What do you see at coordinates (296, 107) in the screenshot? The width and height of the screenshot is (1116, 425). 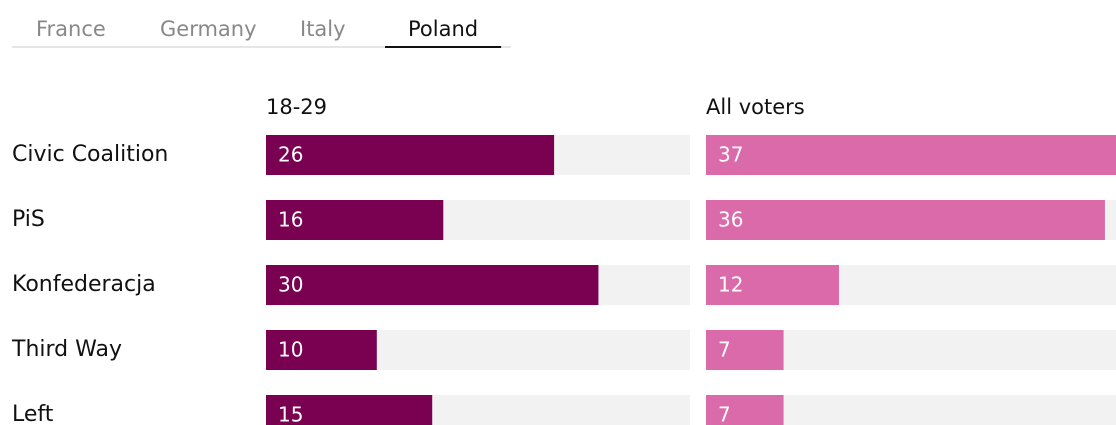 I see `column-header: 18-29` at bounding box center [296, 107].